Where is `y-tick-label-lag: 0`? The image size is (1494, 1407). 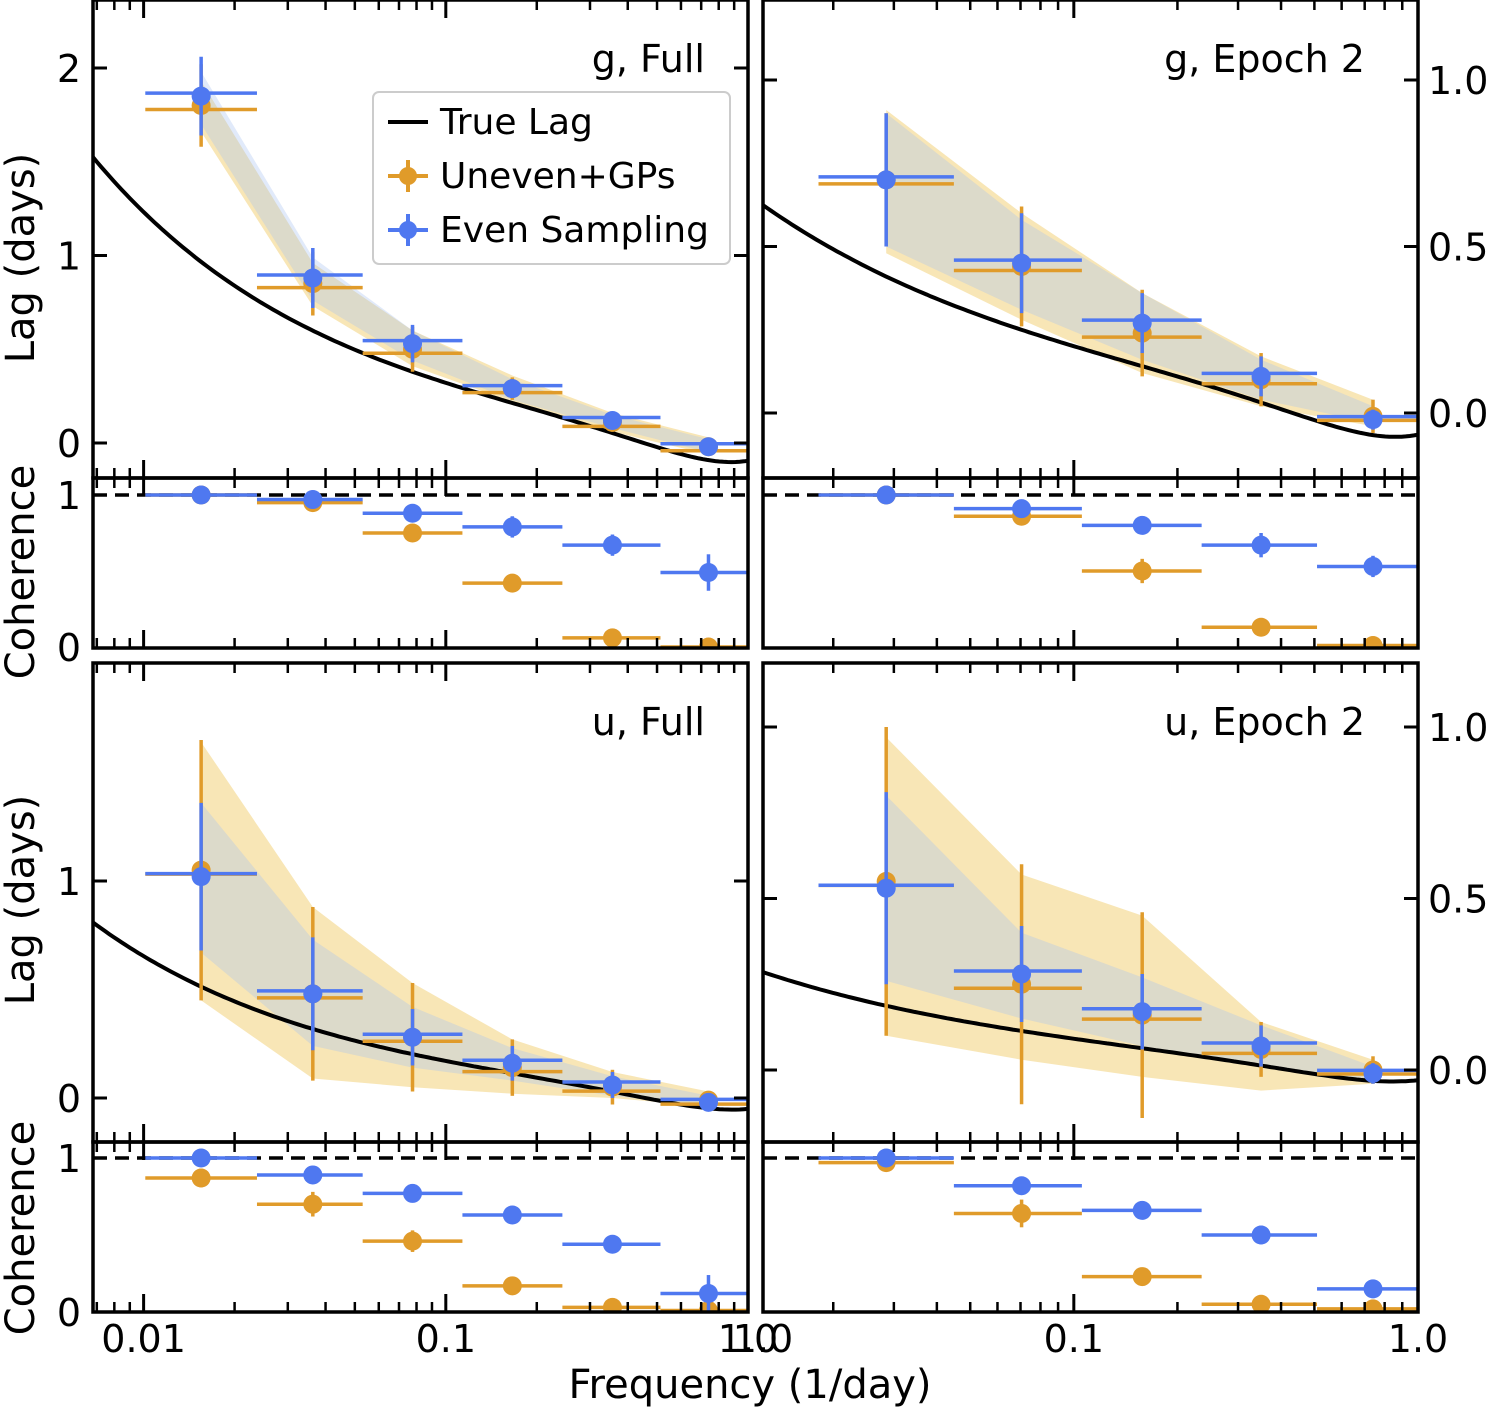
y-tick-label-lag: 0 is located at coordinates (69, 444).